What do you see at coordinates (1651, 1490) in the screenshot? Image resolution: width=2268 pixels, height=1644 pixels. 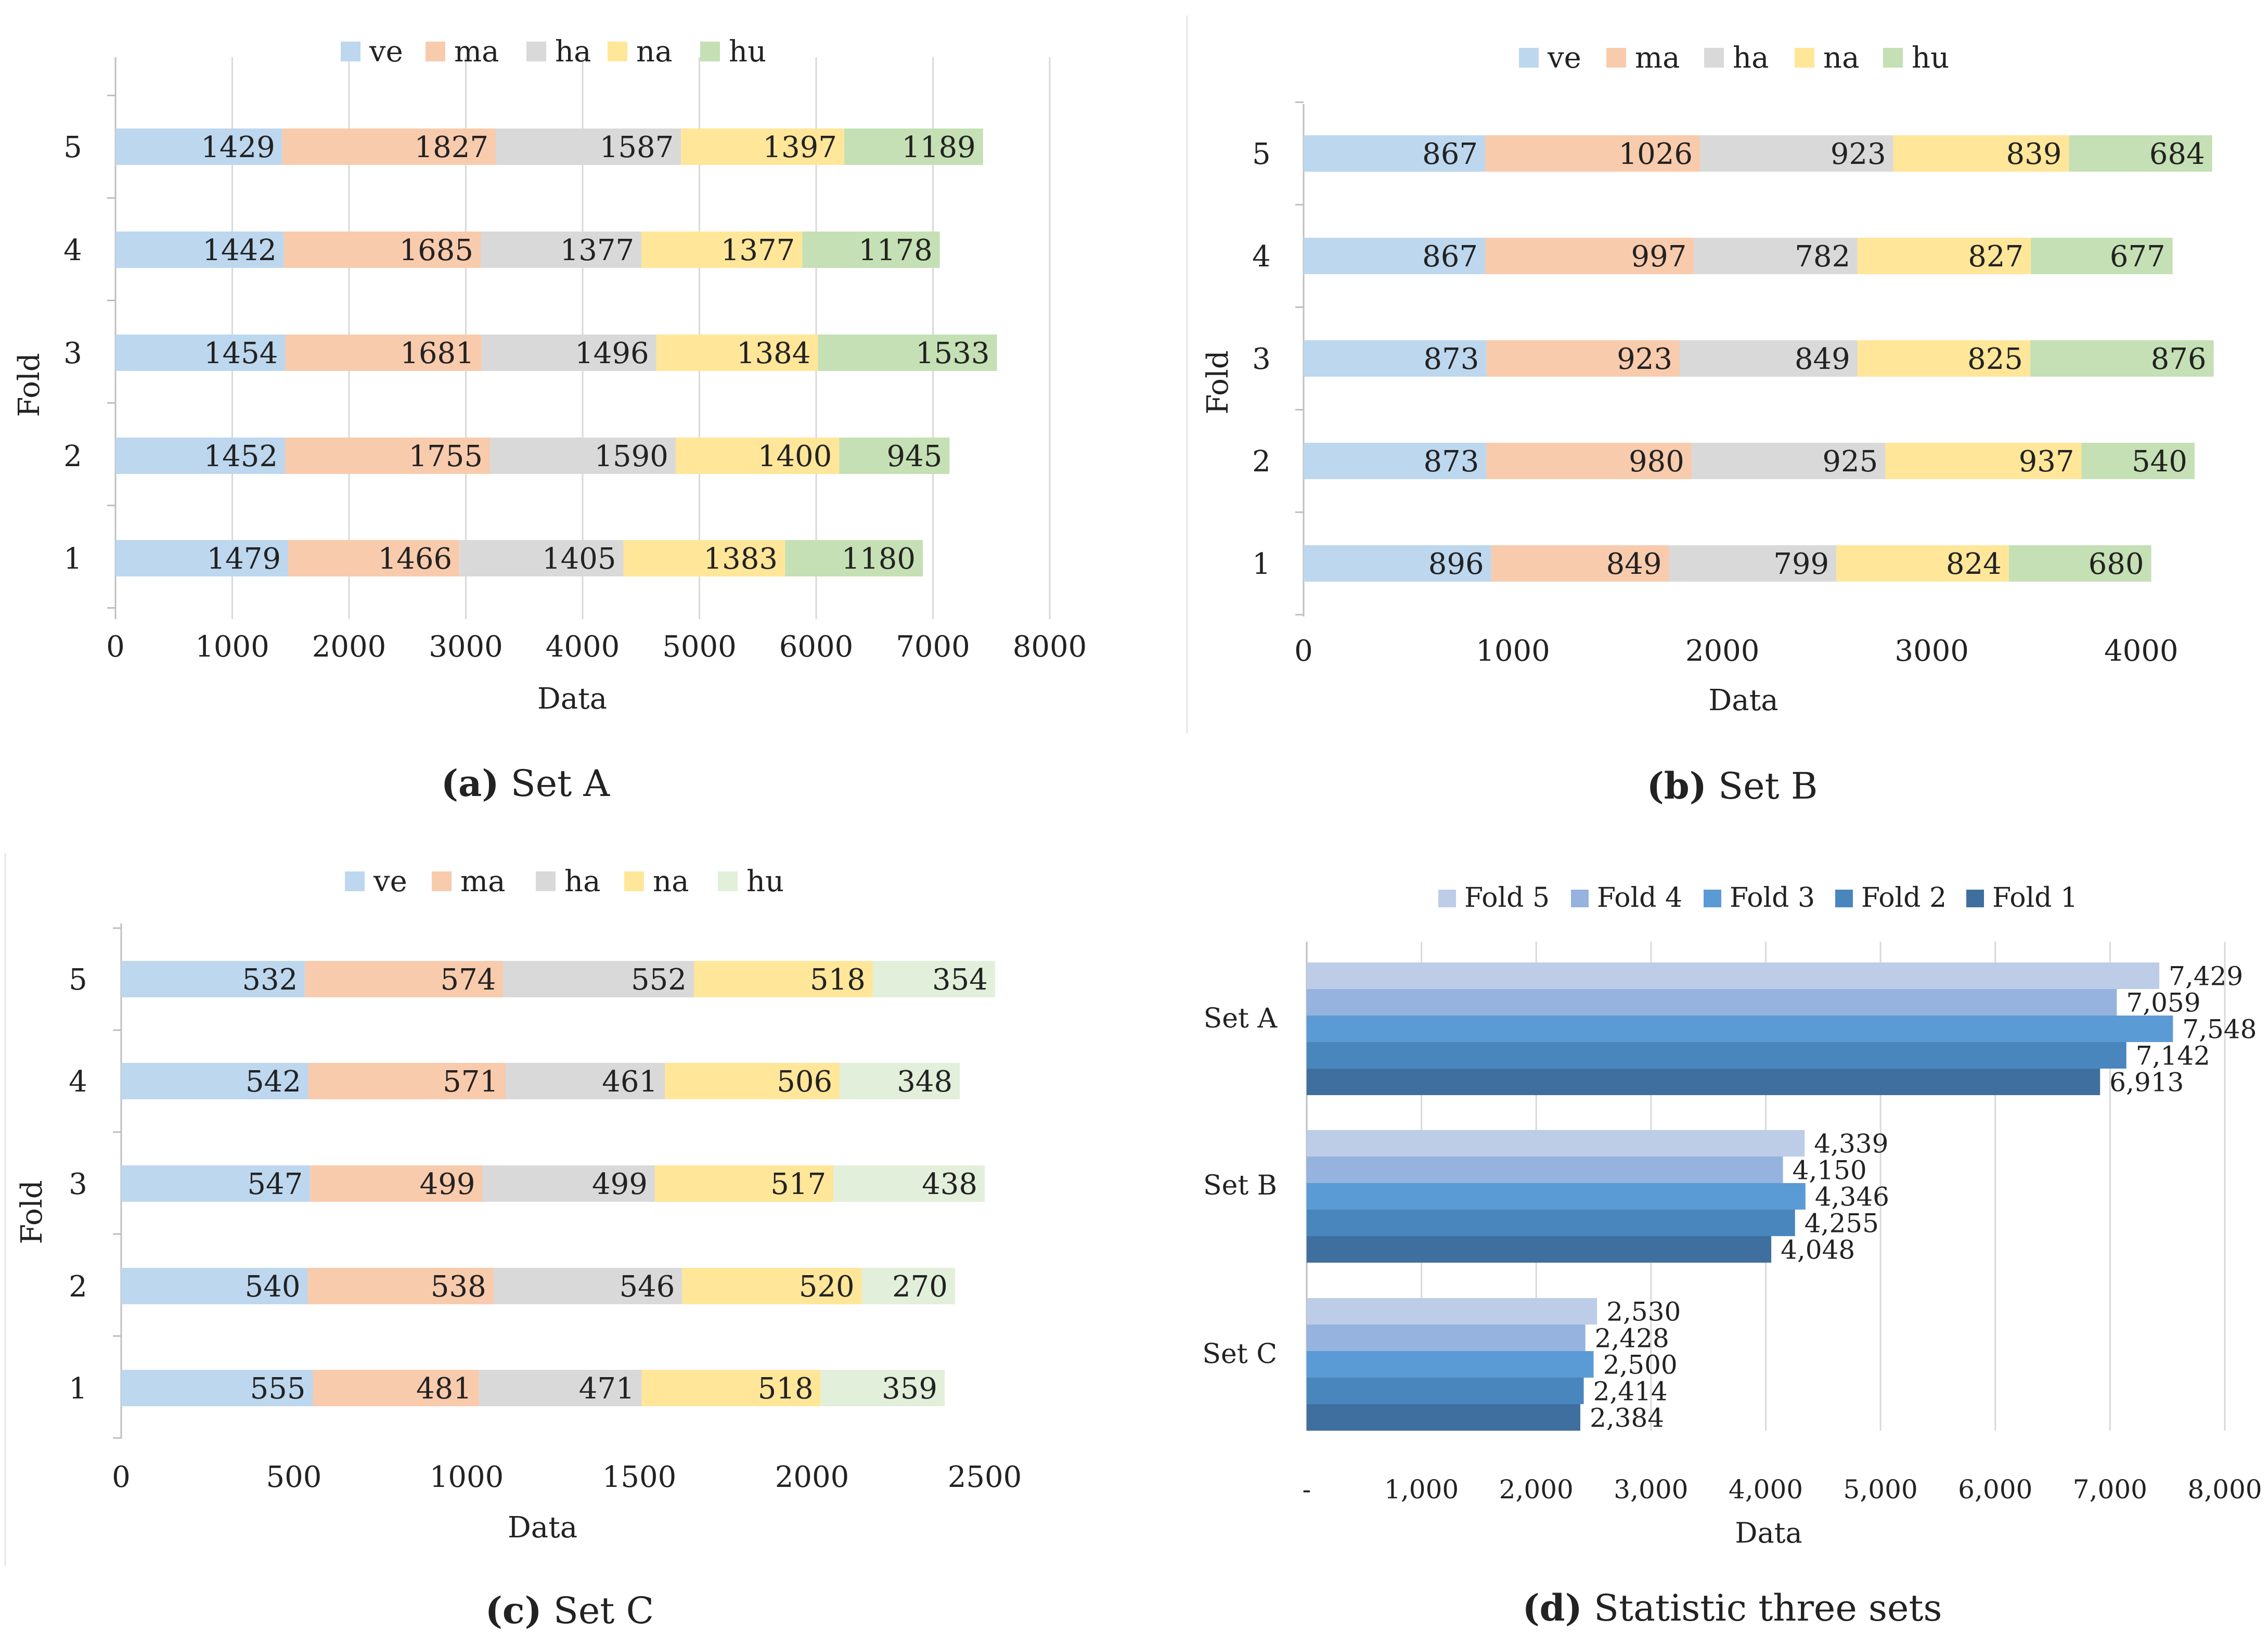 I see `x-tick-label: 3,000` at bounding box center [1651, 1490].